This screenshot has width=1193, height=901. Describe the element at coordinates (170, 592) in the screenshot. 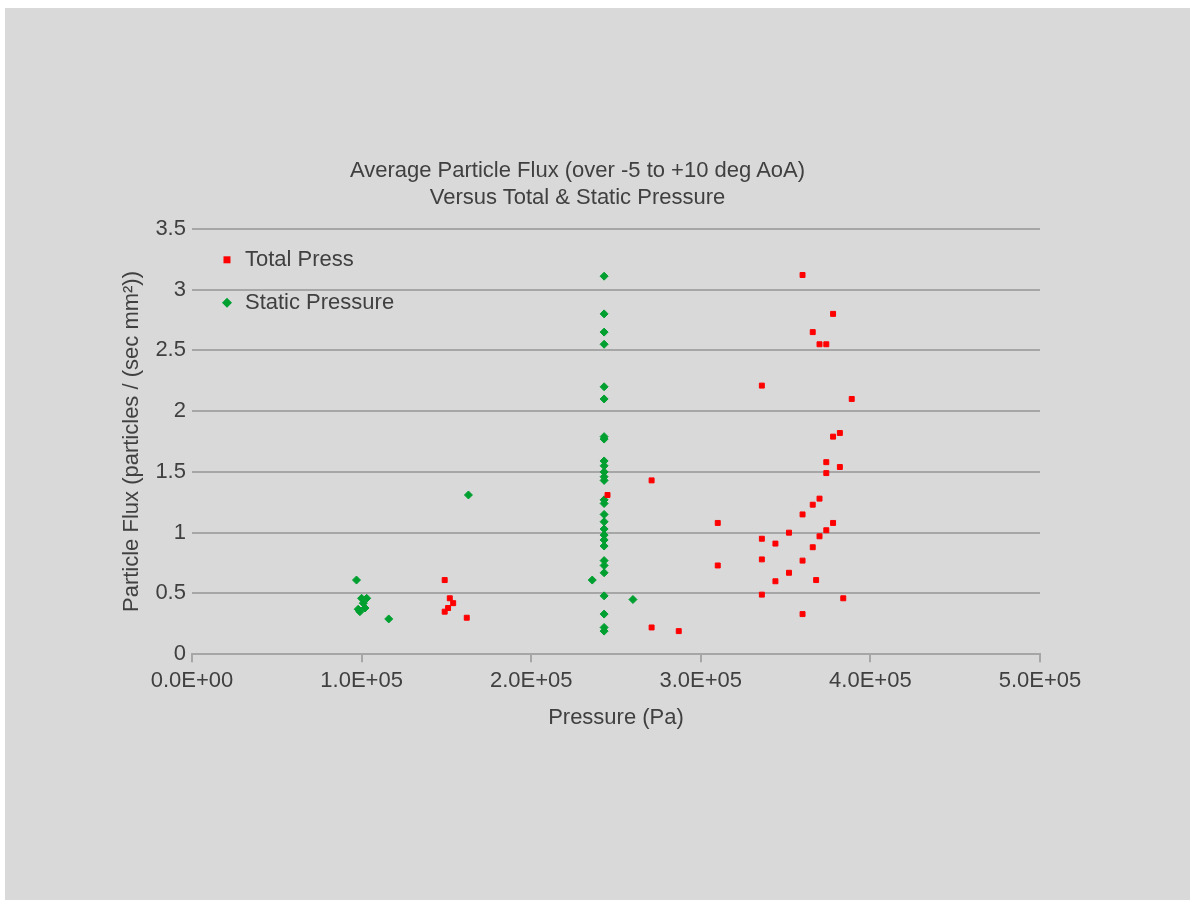

I see `y-tick-label: 0.5` at that location.